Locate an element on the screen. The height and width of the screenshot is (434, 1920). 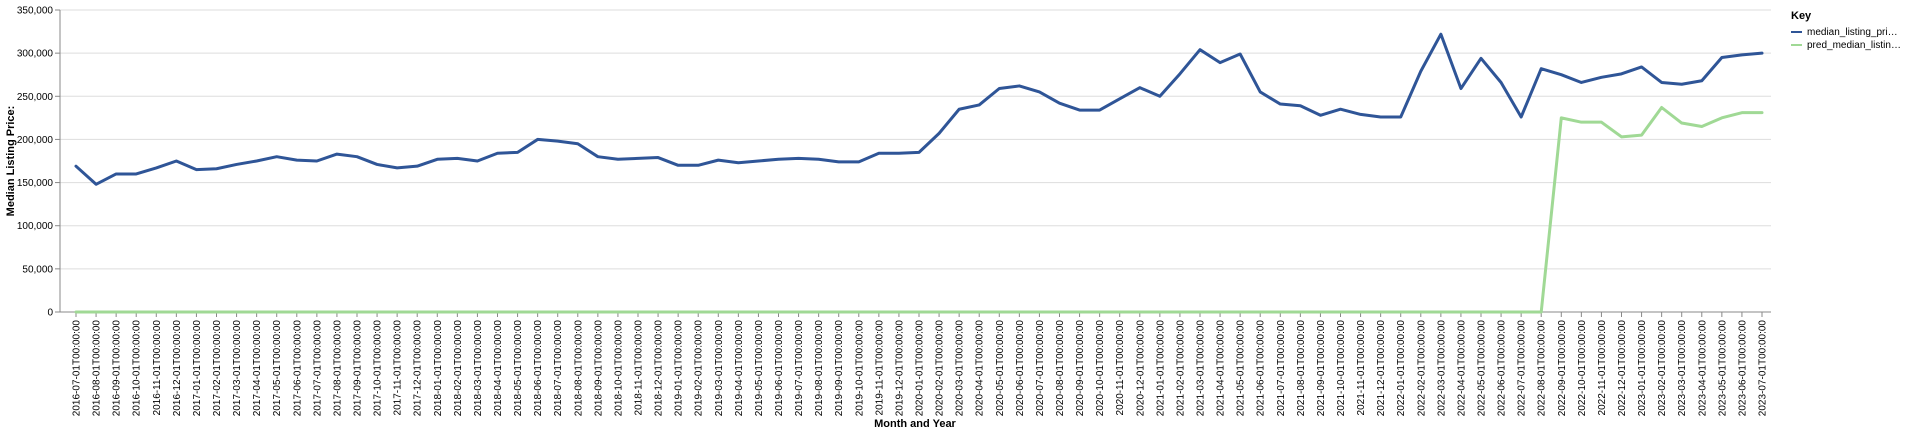
x-tick-label: 2021-03-01T00:00:00 is located at coordinates (1201, 368).